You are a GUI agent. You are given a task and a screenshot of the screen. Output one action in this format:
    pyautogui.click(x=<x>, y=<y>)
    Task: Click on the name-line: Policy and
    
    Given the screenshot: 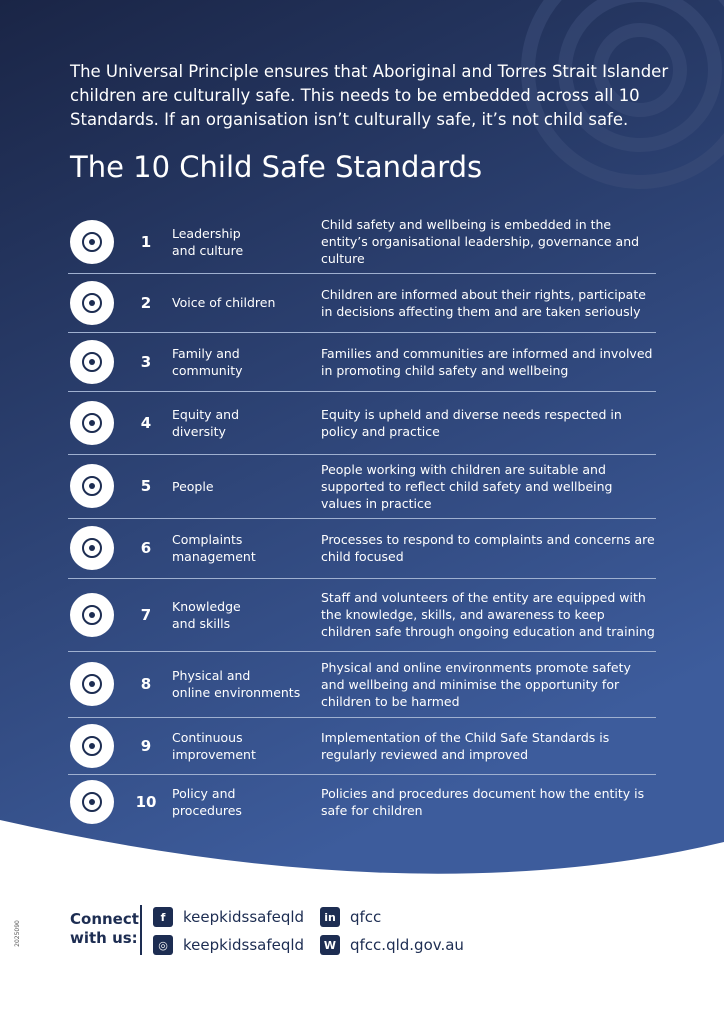 What is the action you would take?
    pyautogui.click(x=204, y=793)
    